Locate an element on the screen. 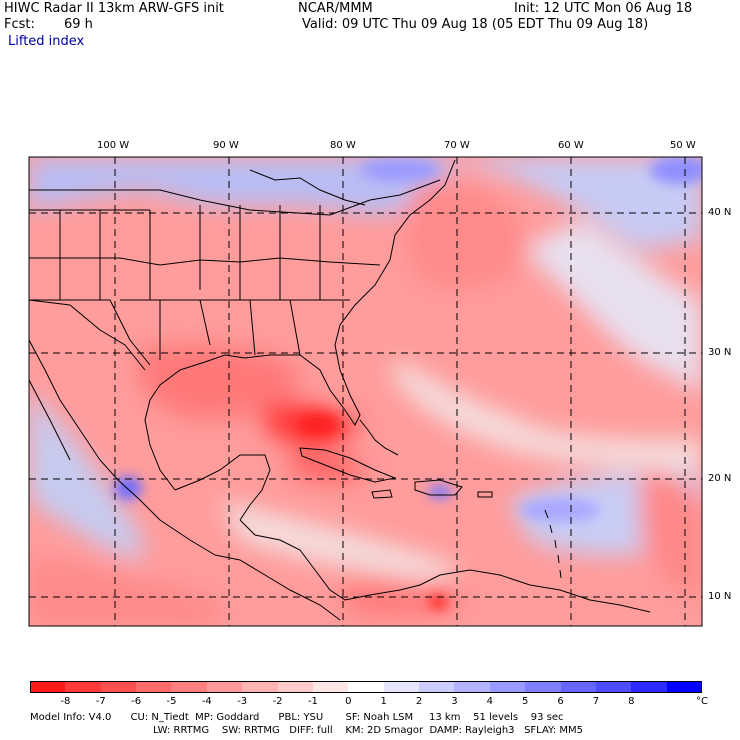 Image resolution: width=740 pixels, height=740 pixels. yucatan-coast is located at coordinates (222, 487).